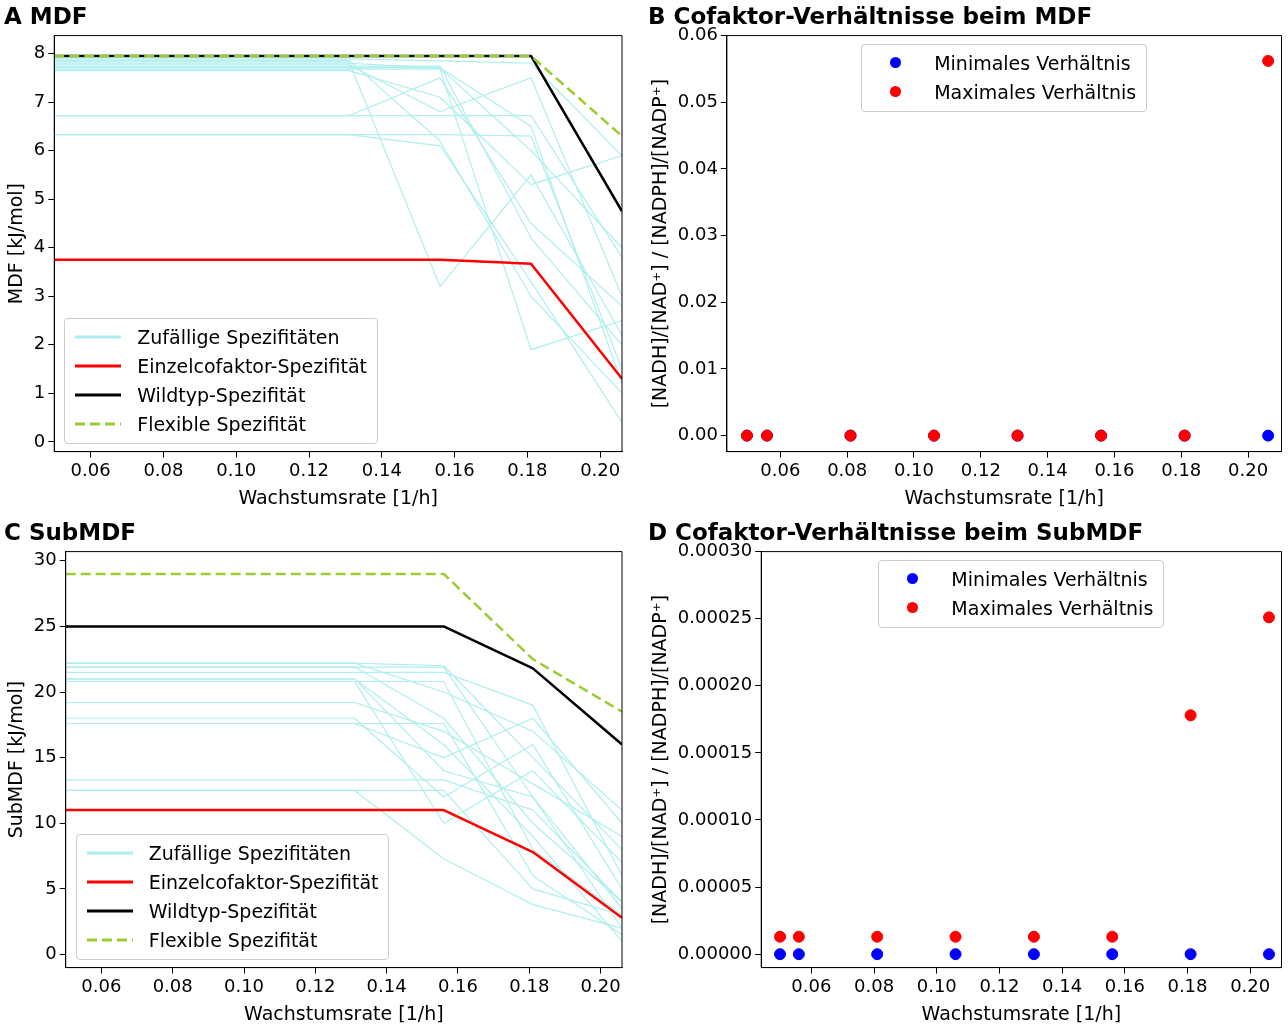 The width and height of the screenshot is (1288, 1024). I want to click on y-tick-label: 6, so click(39, 149).